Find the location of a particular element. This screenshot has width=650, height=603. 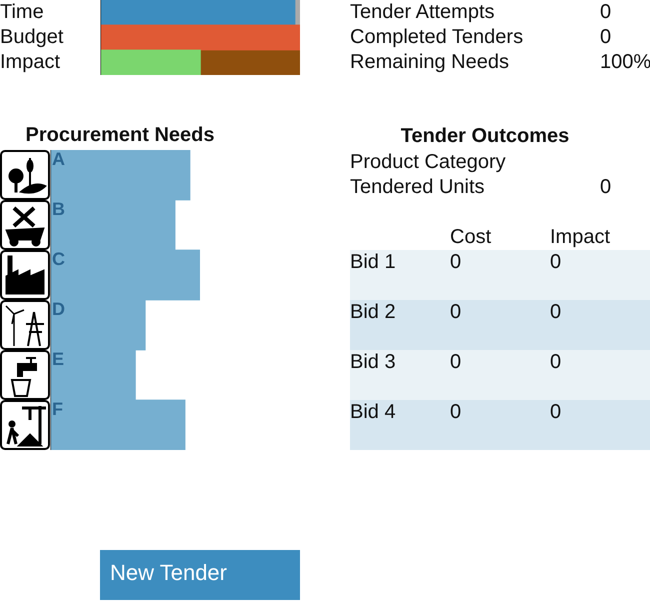

chart-title: Procurement Needs is located at coordinates (120, 135).